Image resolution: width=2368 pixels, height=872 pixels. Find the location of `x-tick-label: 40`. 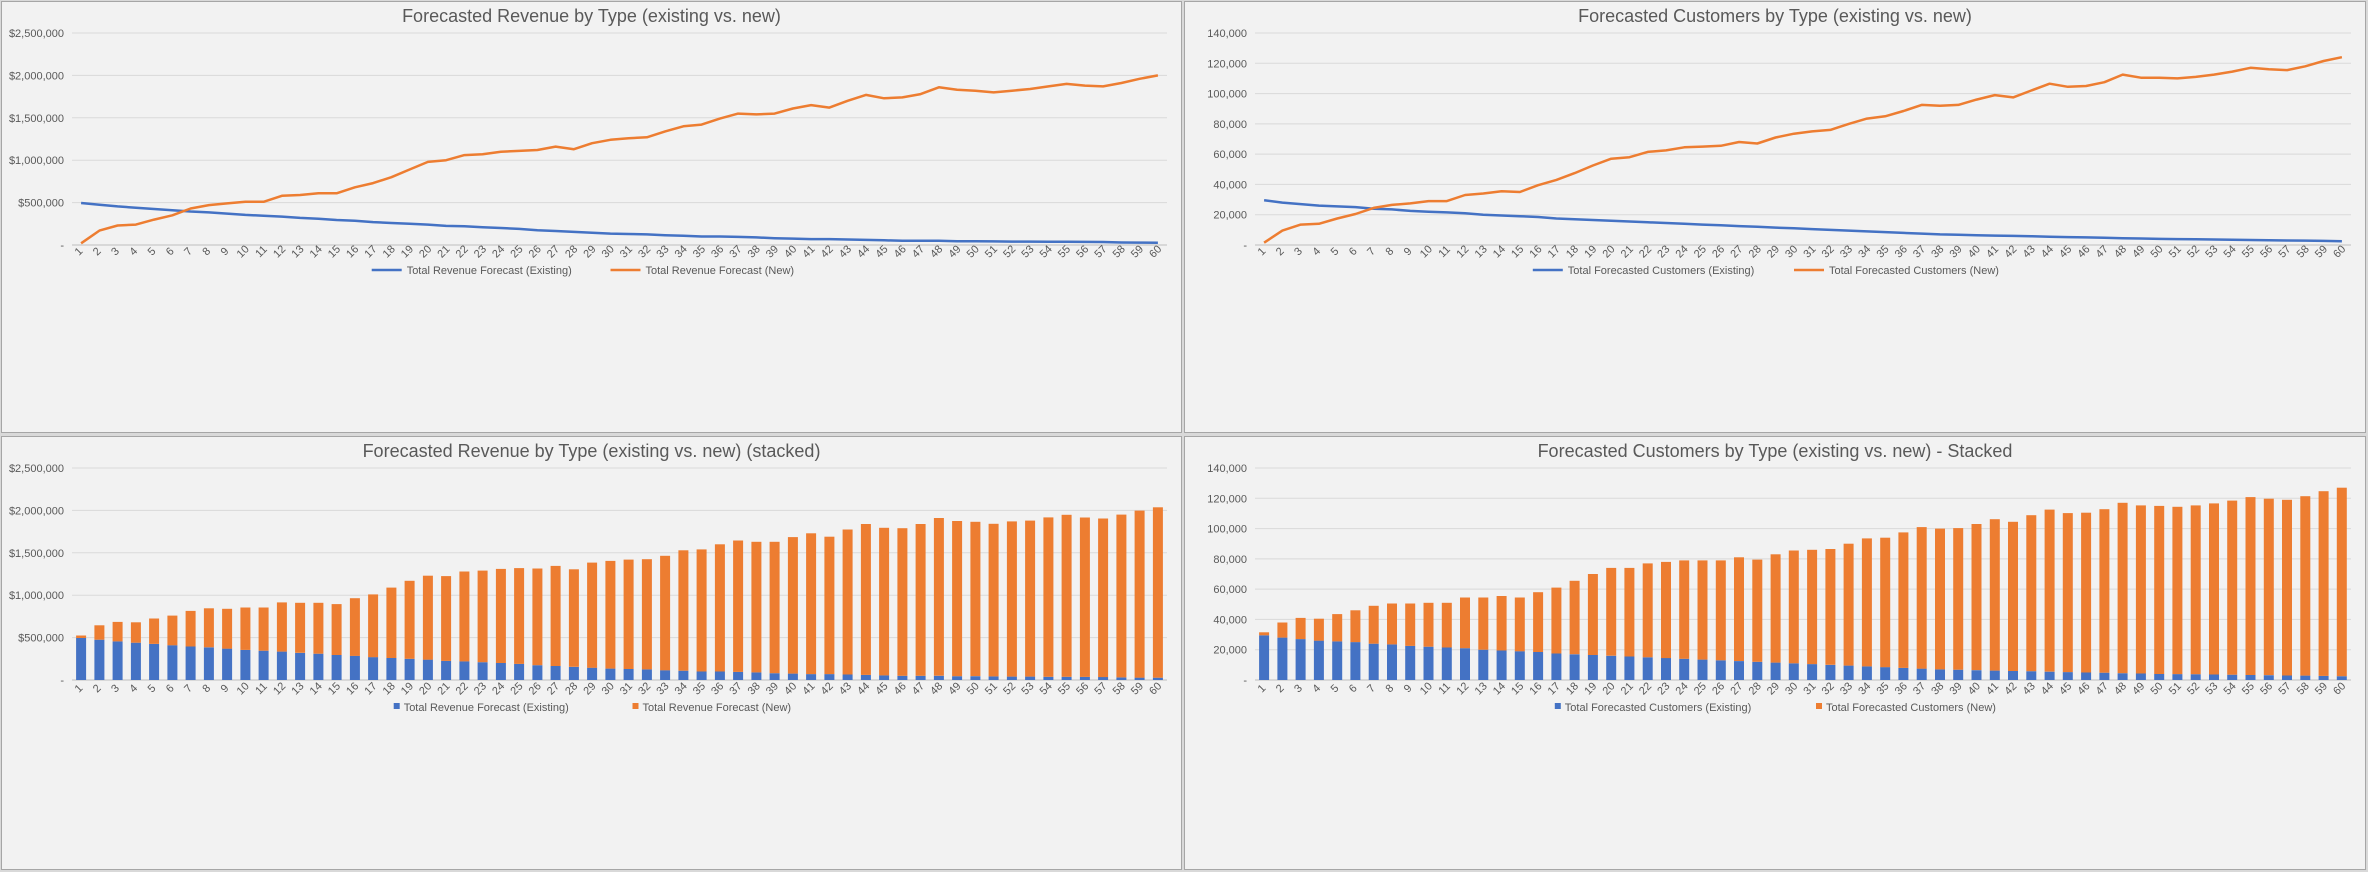

x-tick-label: 40 is located at coordinates (790, 688).